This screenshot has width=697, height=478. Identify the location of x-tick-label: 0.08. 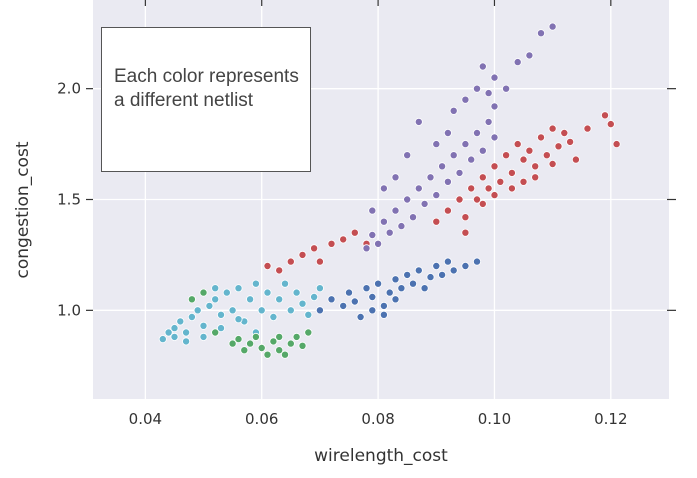
(377, 419).